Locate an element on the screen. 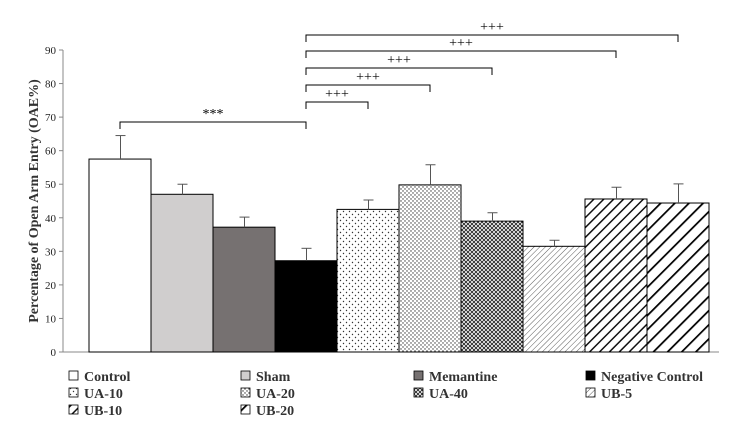 The width and height of the screenshot is (749, 431). legend-label: UA-20 is located at coordinates (275, 394).